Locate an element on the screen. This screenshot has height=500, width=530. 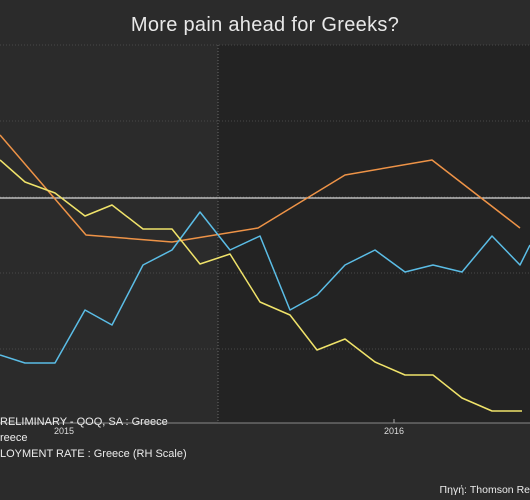
legend-item: LOYMENT RATE : Greece (RH Scale) is located at coordinates (93, 454).